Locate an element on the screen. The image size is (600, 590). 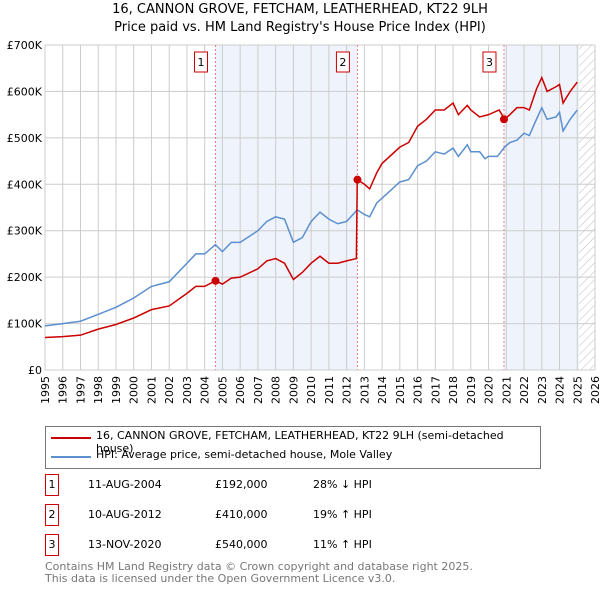
forecast-hatch is located at coordinates (587, 207).